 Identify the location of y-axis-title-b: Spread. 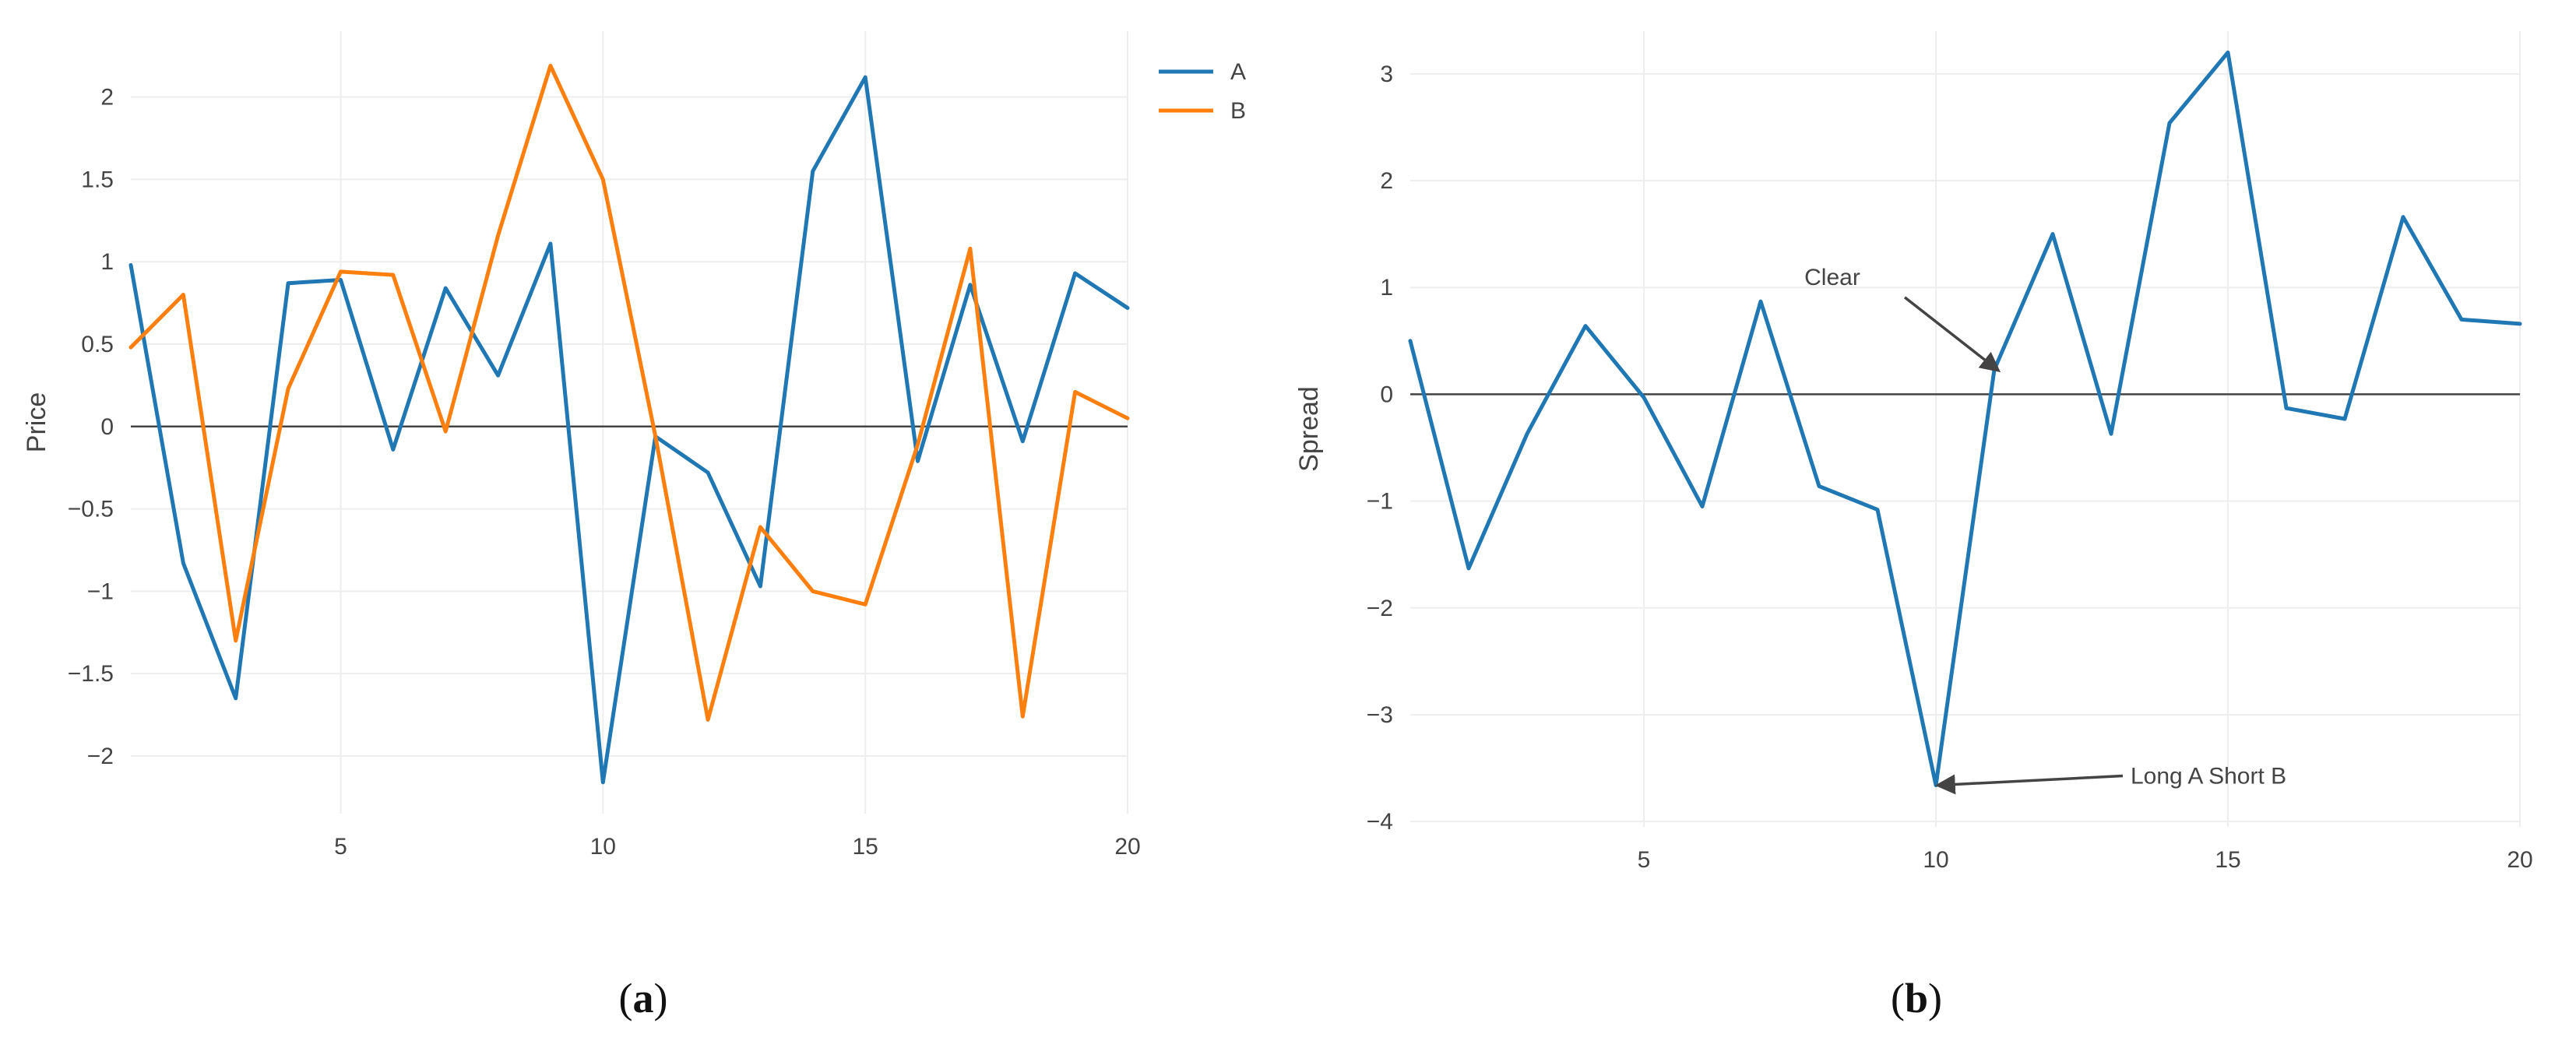
(1309, 429).